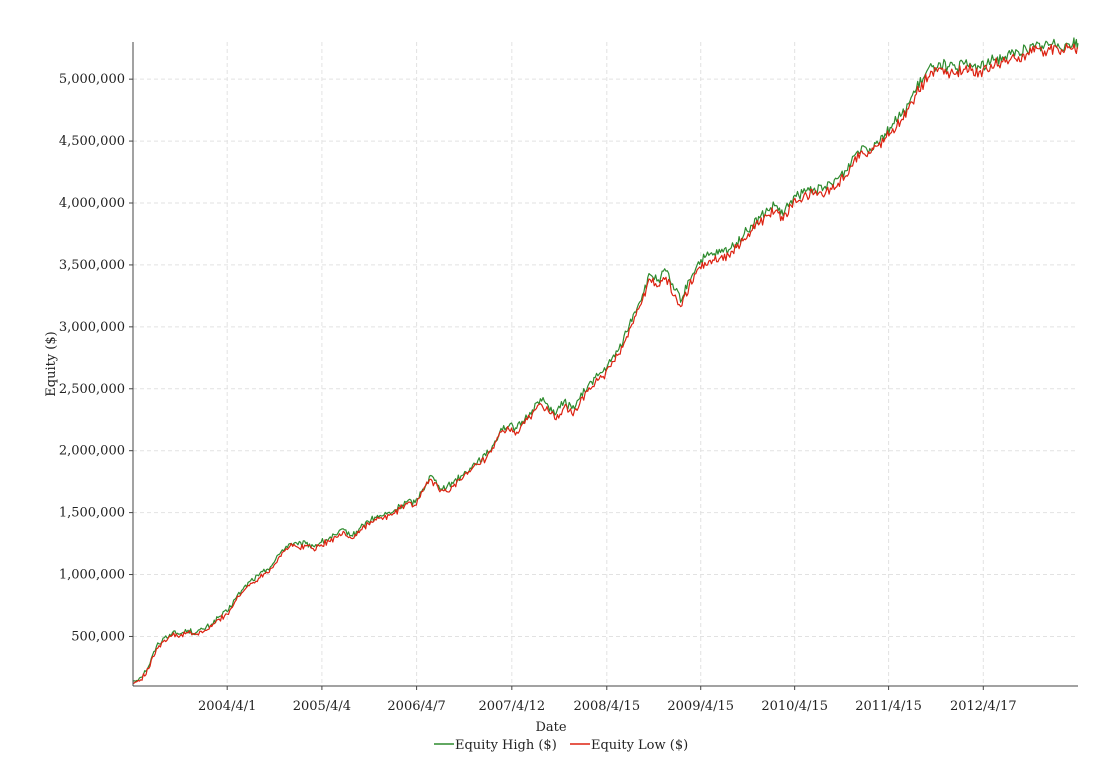 The height and width of the screenshot is (776, 1114). Describe the element at coordinates (983, 706) in the screenshot. I see `x-tick-label: 2012/4/17` at that location.